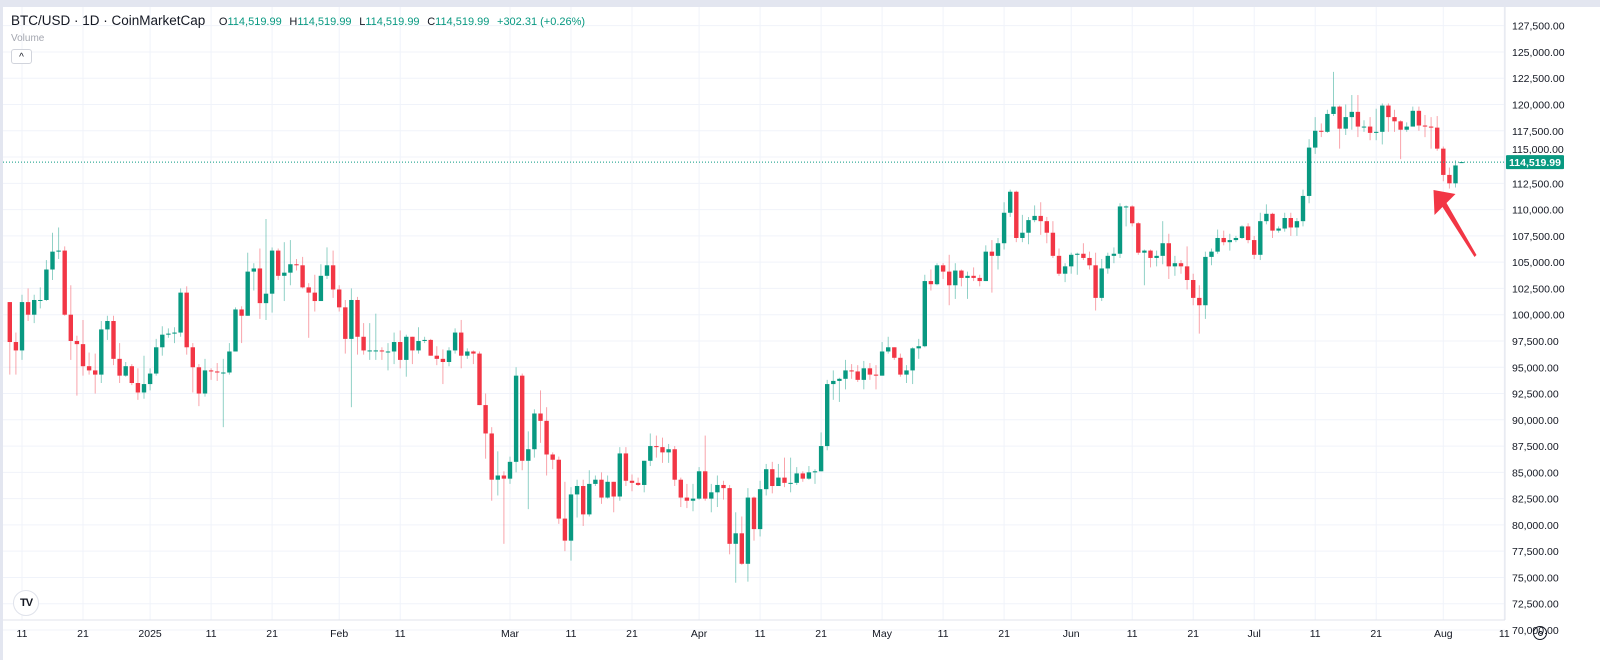  What do you see at coordinates (324, 22) in the screenshot?
I see `high-value: 114,519.99` at bounding box center [324, 22].